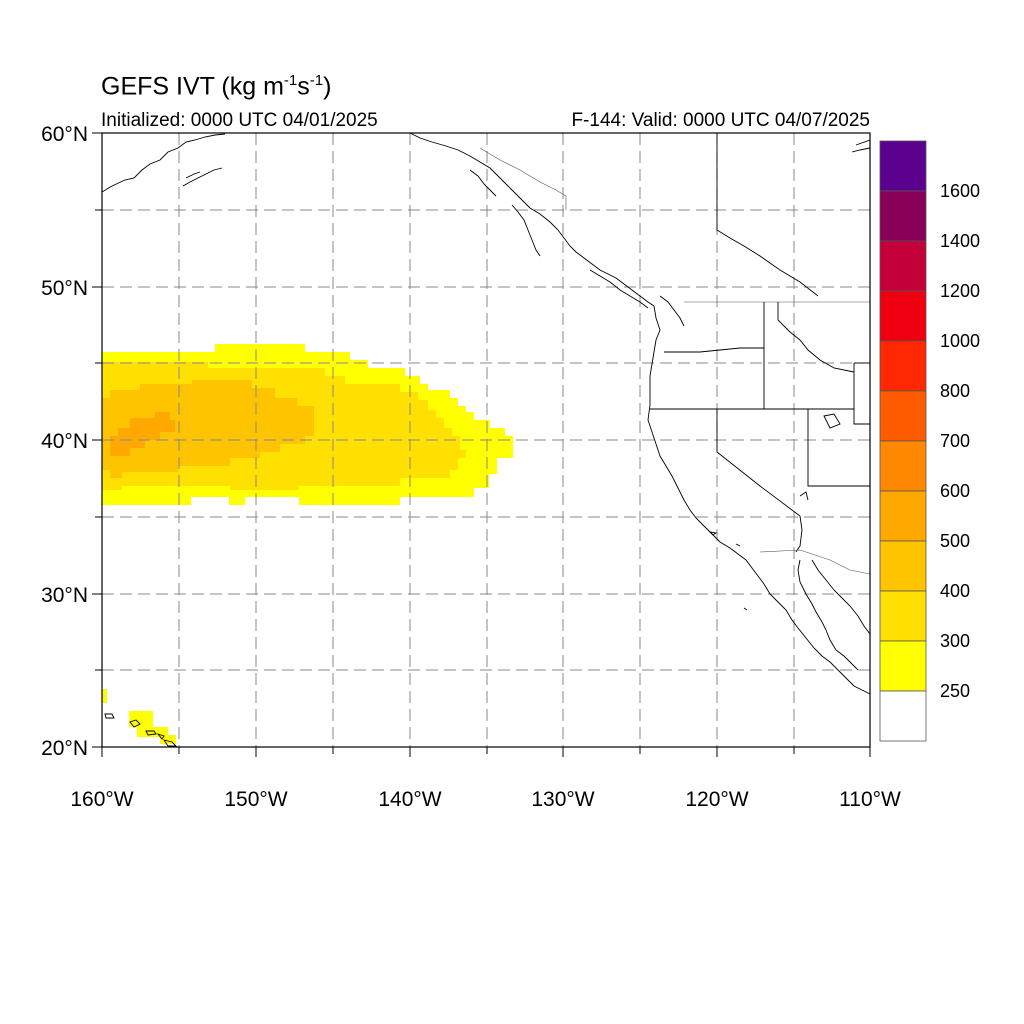 This screenshot has height=1024, width=1024. I want to click on colorbar: 1600 1400 1200 1000 800 700 600 500 400 300 250, so click(929, 441).